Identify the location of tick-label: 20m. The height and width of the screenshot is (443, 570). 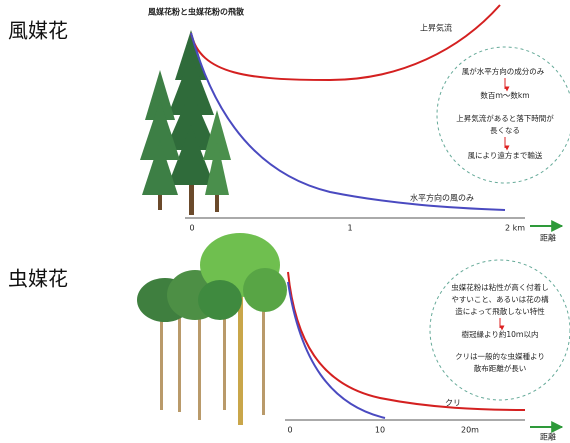
(470, 430).